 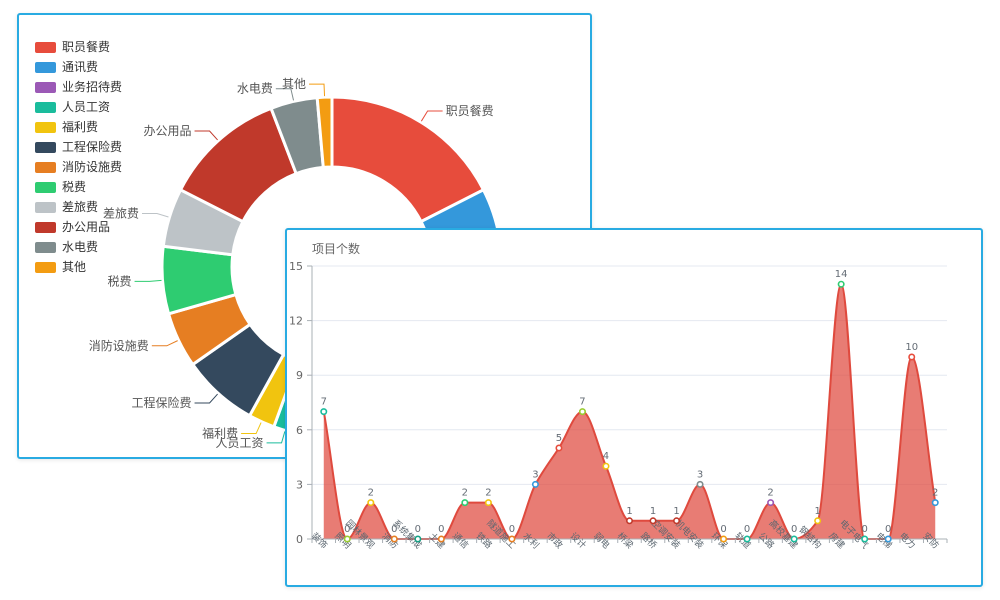 I want to click on legend-item: 消防设施费, so click(x=78, y=167).